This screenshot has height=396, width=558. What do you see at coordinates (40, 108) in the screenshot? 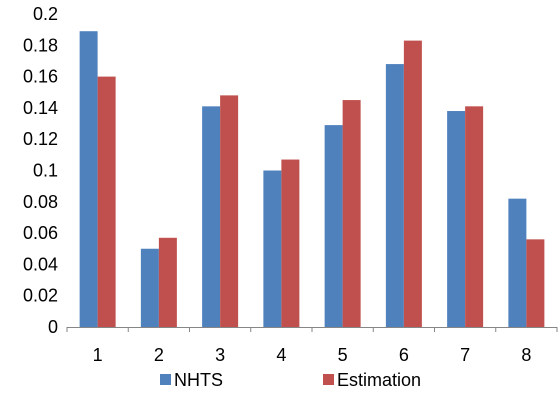
I see `y-tick-label: 0.14` at bounding box center [40, 108].